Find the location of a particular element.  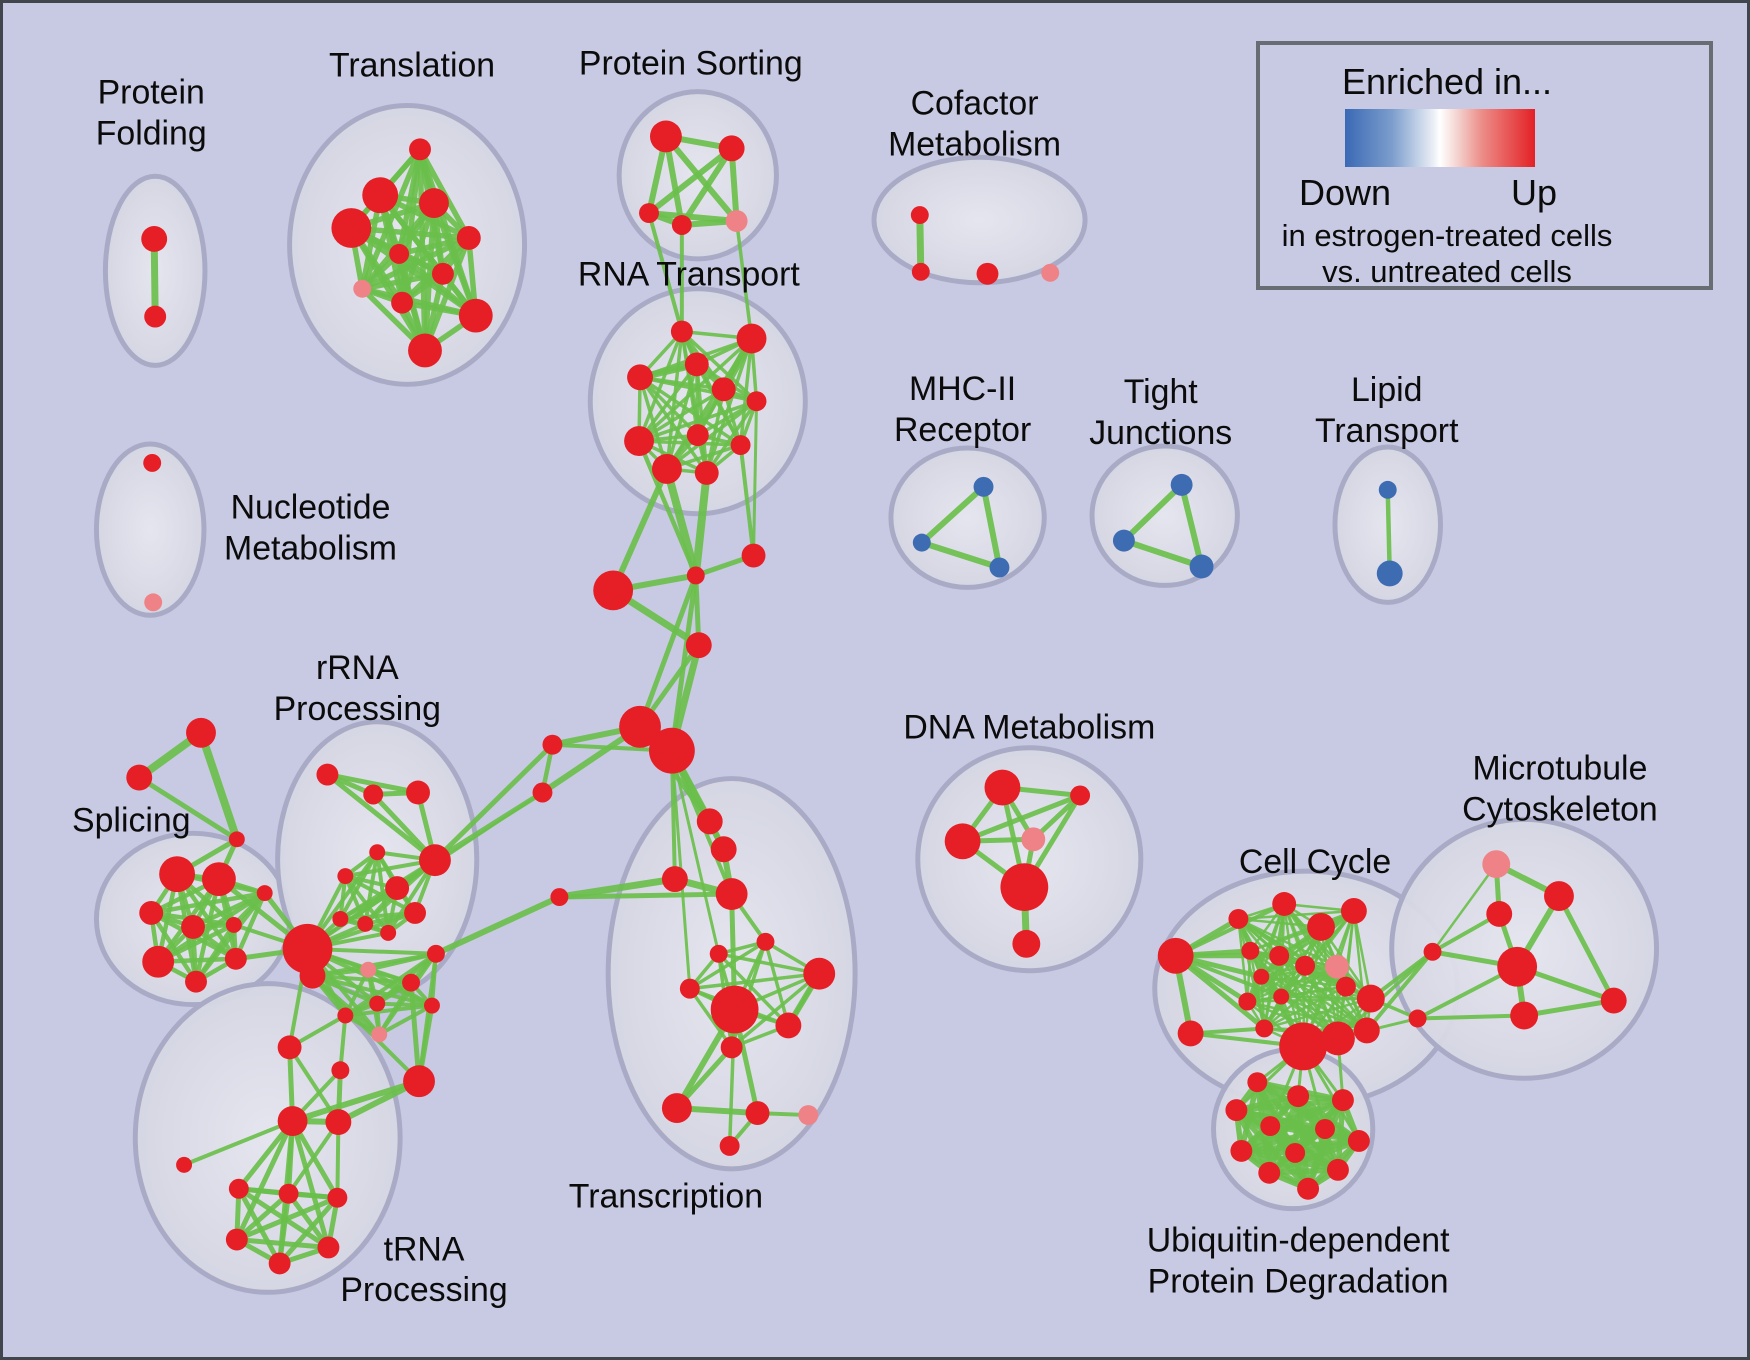

node-tr5 is located at coordinates (468, 238).